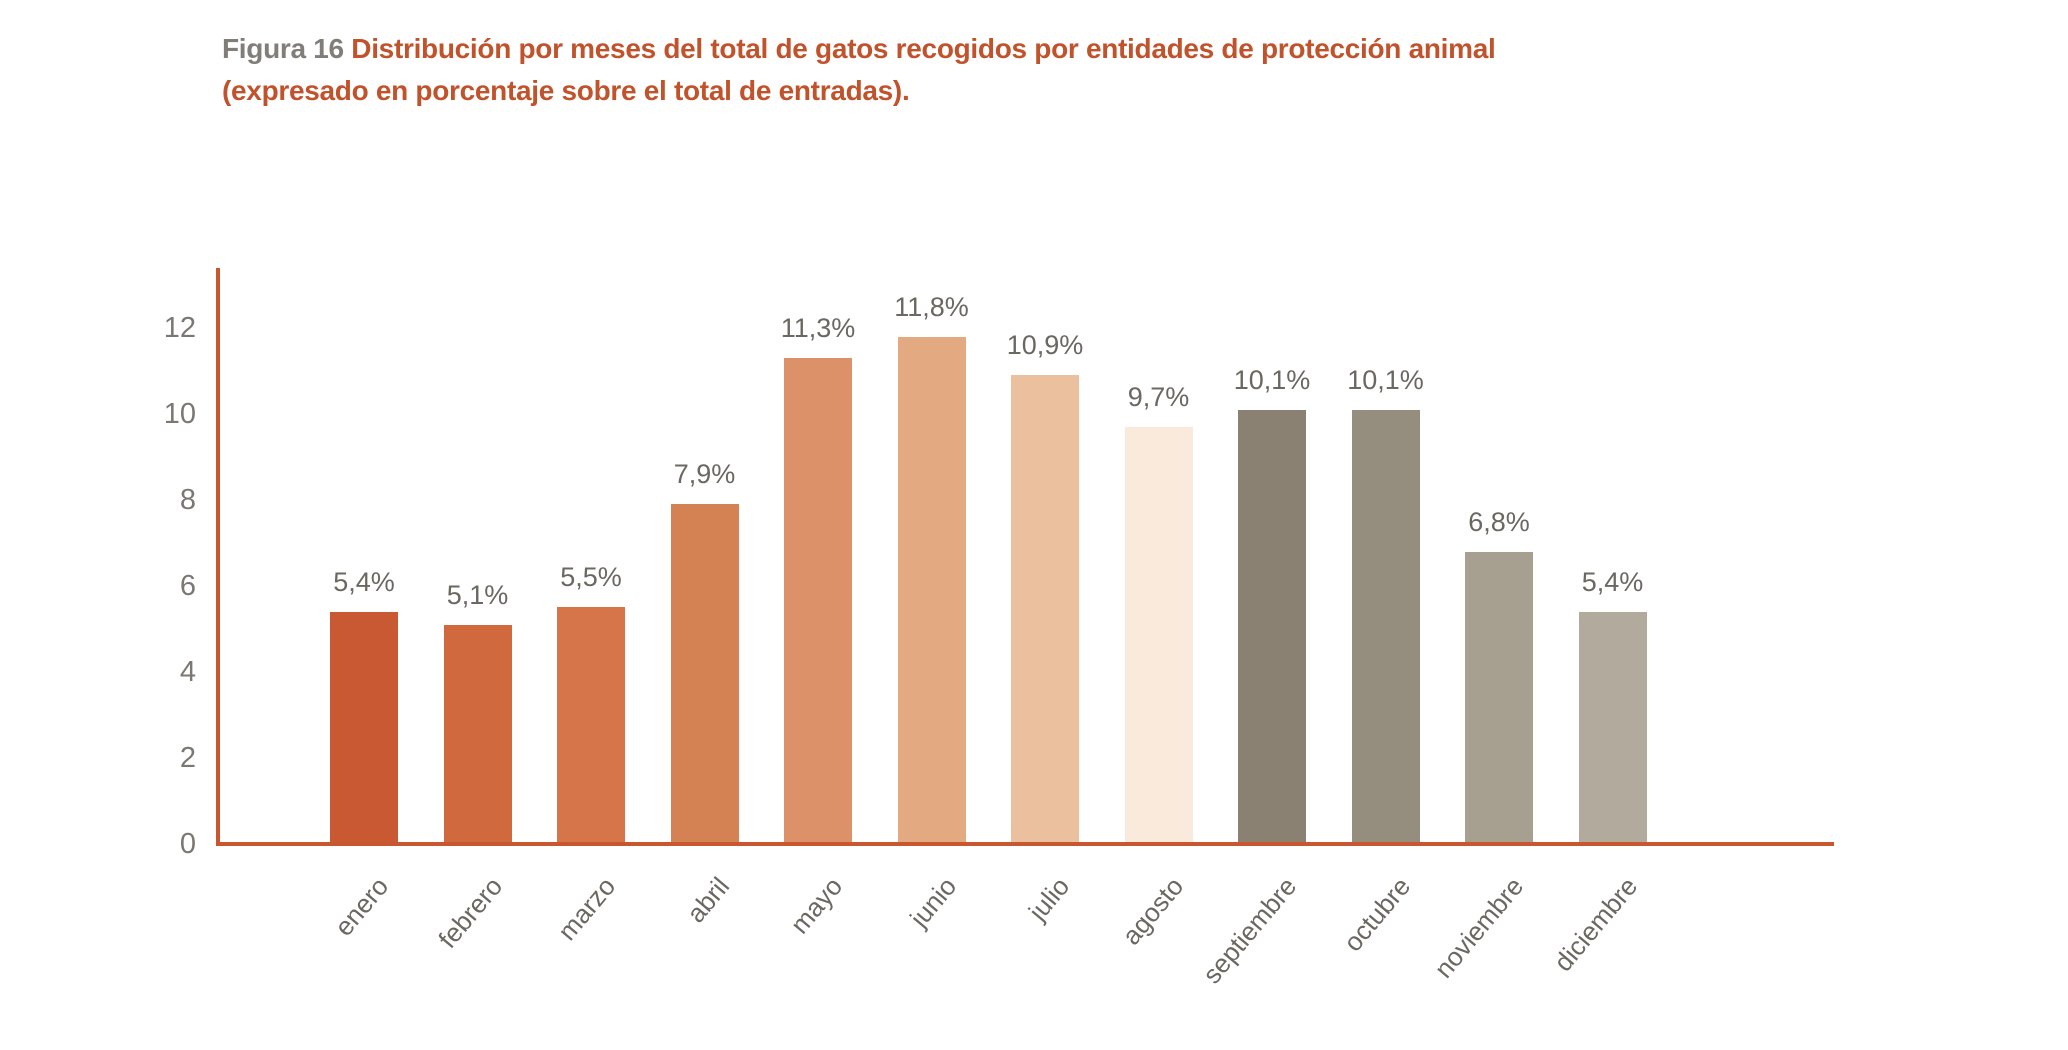 The height and width of the screenshot is (1050, 2068). Describe the element at coordinates (818, 328) in the screenshot. I see `bar-value-label: 11,3%` at that location.